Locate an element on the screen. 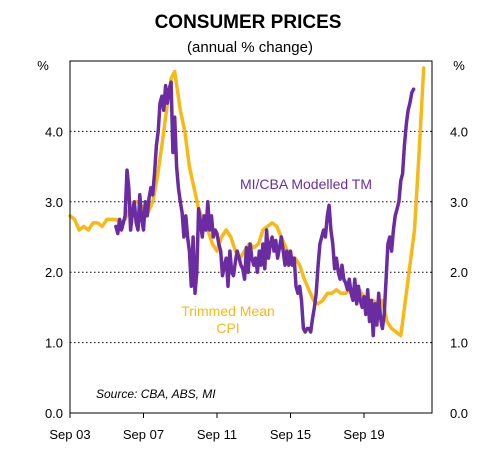 The width and height of the screenshot is (496, 469). y-tick-left-label: 2.0 is located at coordinates (54, 272).